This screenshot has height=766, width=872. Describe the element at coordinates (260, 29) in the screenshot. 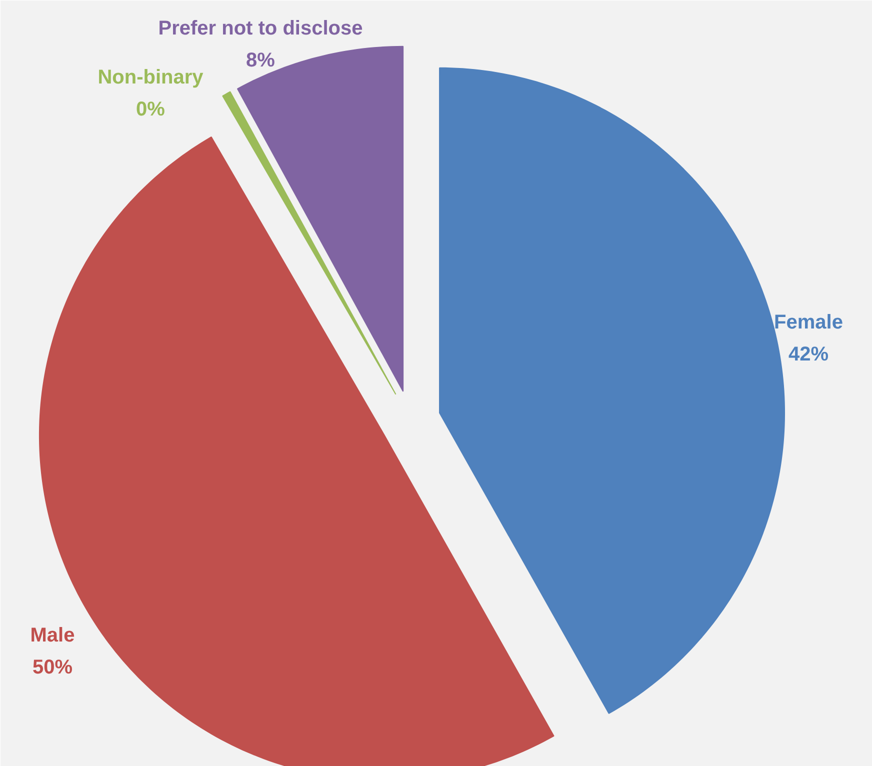

I see `slice-label: Prefer not to disclose` at that location.